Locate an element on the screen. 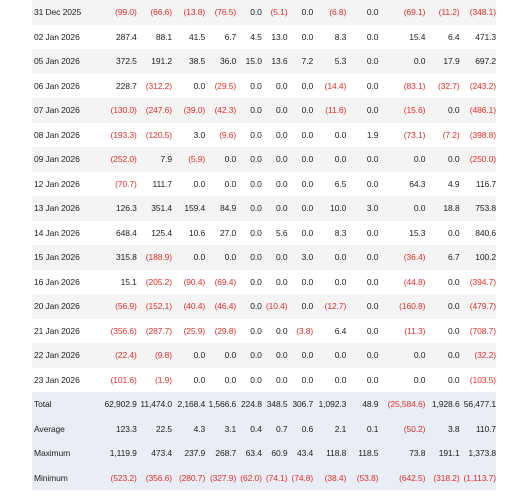 The width and height of the screenshot is (525, 504). row-date-label: 08 Jan 2026 is located at coordinates (57, 134).